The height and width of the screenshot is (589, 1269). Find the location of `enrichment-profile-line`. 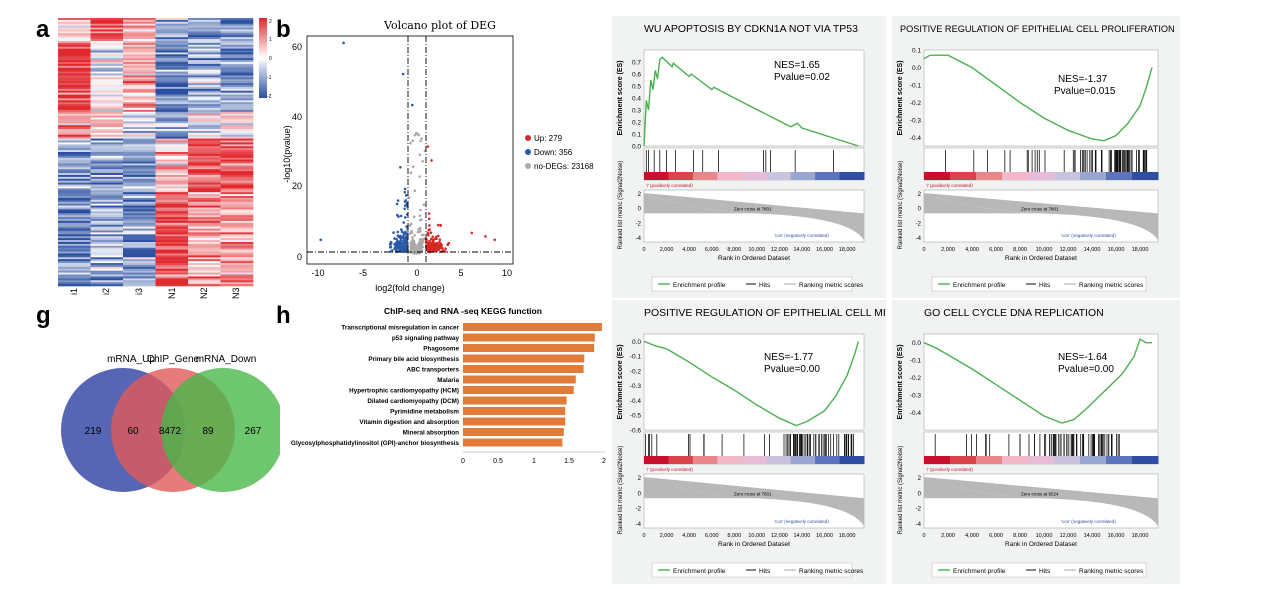

enrichment-profile-line is located at coordinates (1038, 98).